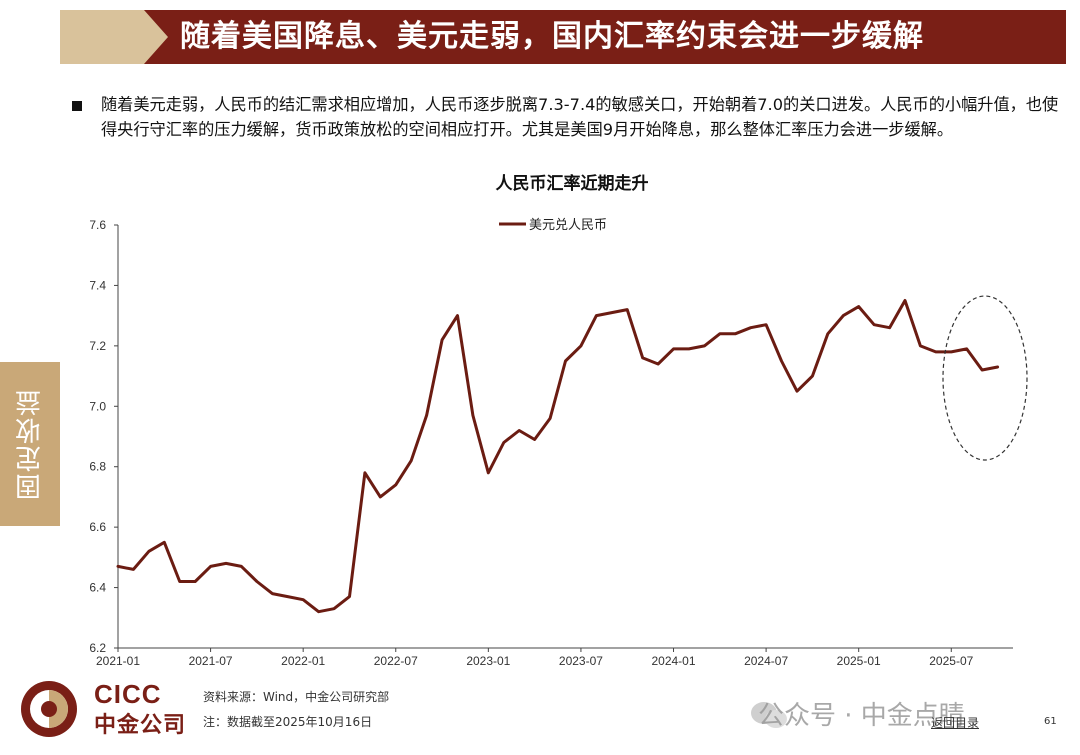  What do you see at coordinates (766, 661) in the screenshot?
I see `x-tick-label: 2024-07` at bounding box center [766, 661].